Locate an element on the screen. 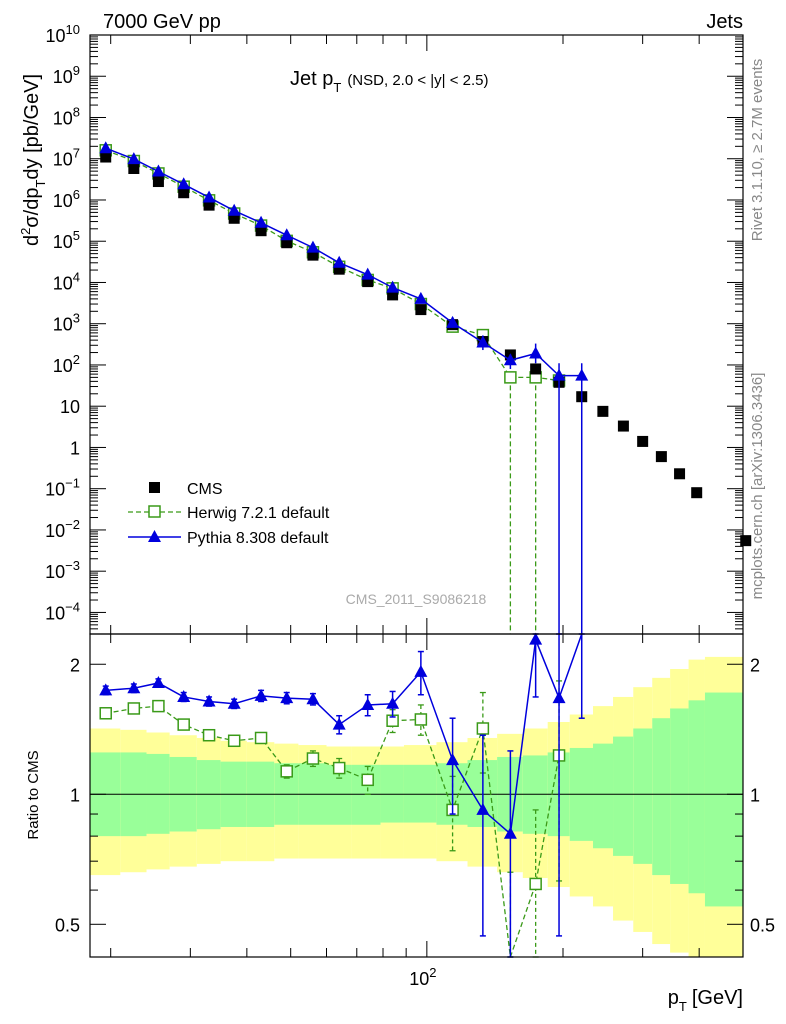  x-axis-label: pT [GeV] is located at coordinates (705, 1000).